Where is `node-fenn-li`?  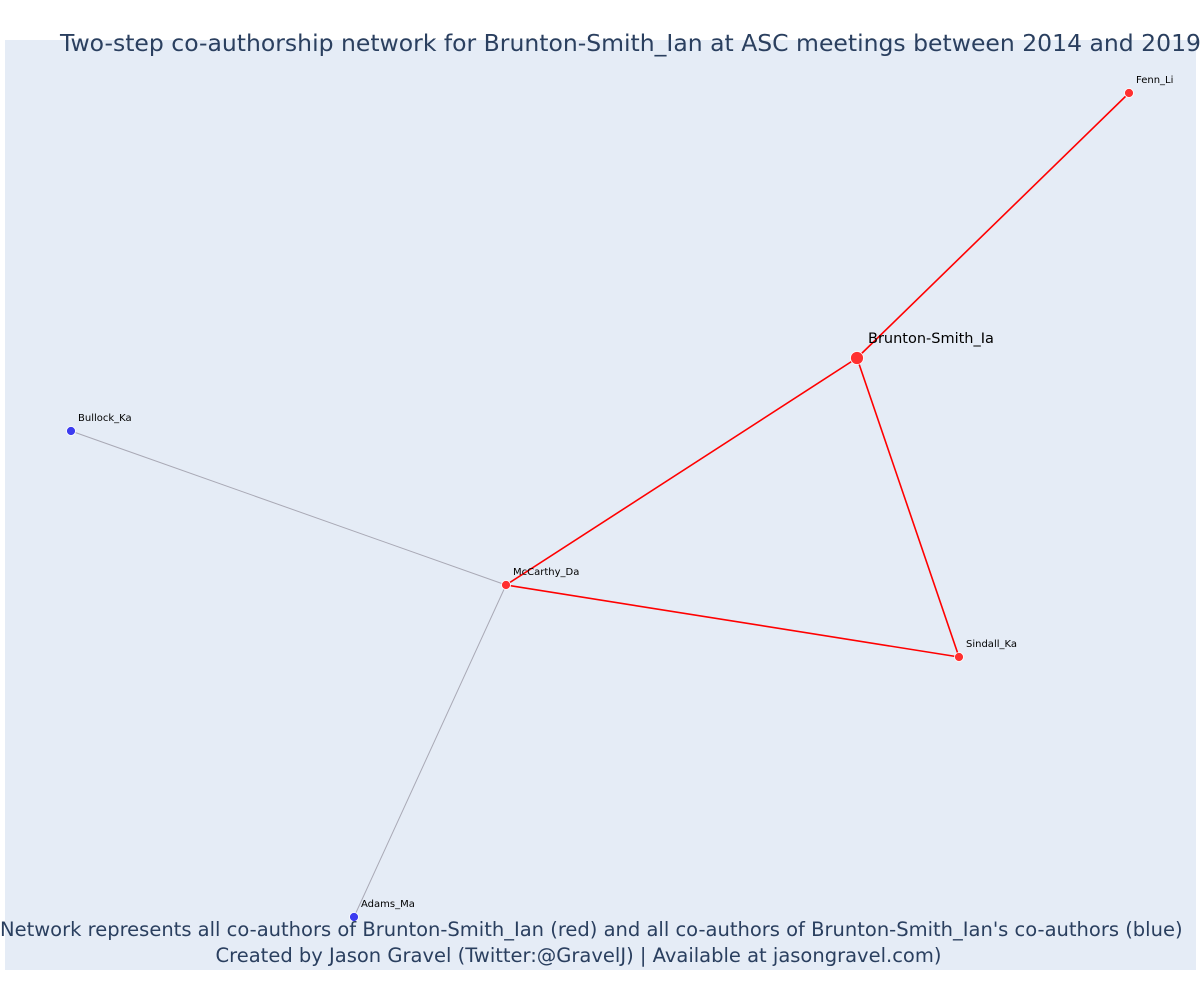 node-fenn-li is located at coordinates (1129, 93).